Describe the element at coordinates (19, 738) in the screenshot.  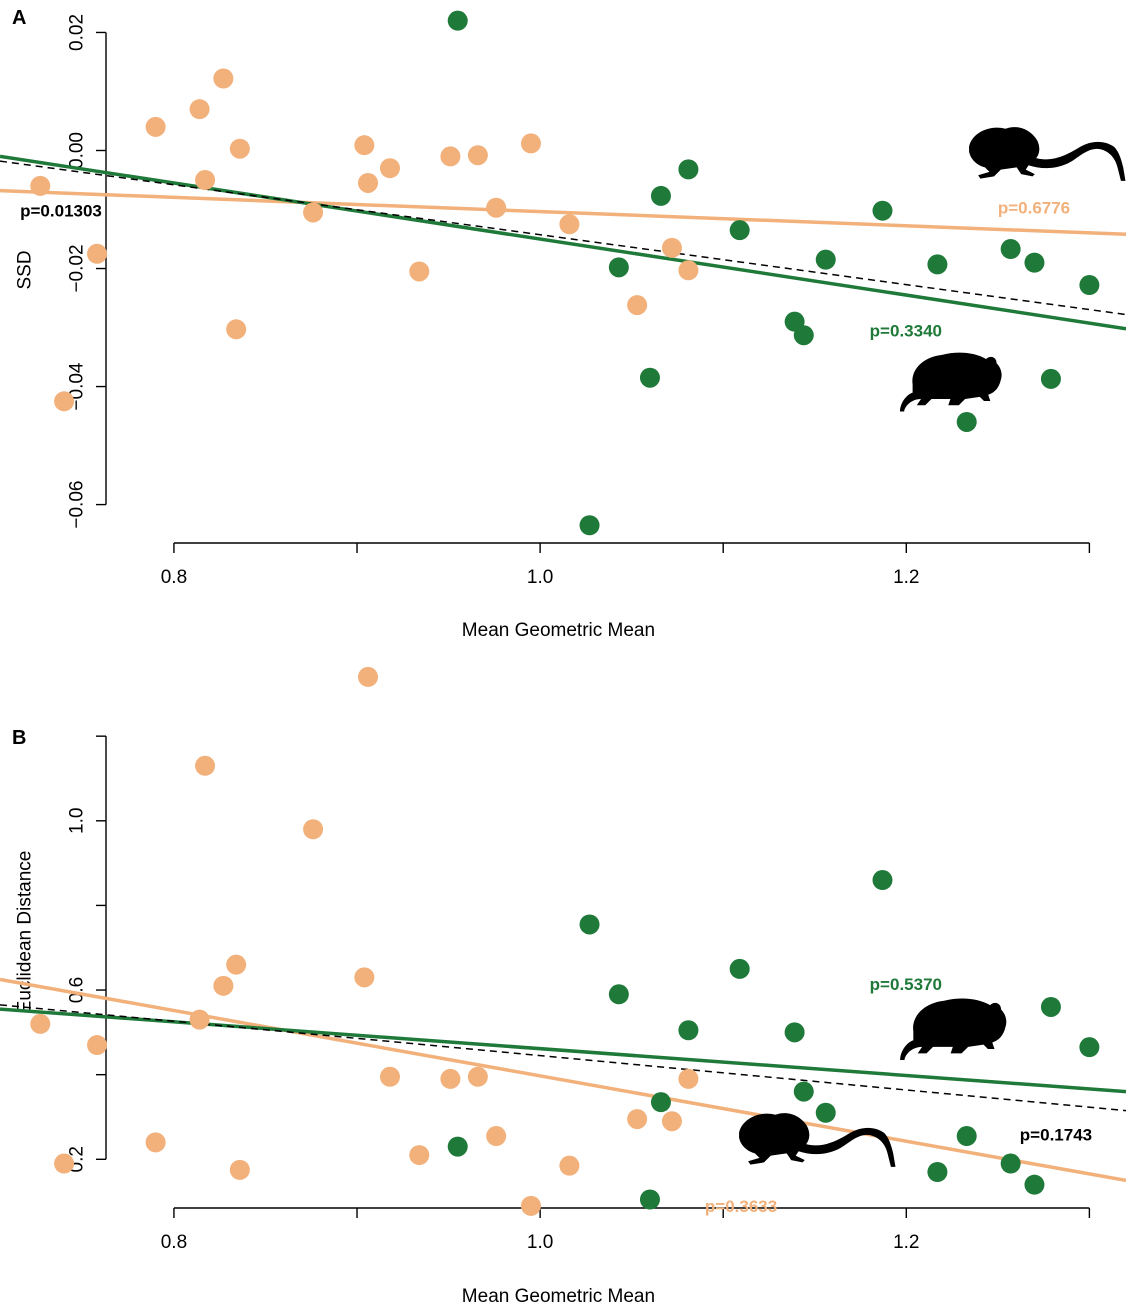
I see `panel-letter: B` at that location.